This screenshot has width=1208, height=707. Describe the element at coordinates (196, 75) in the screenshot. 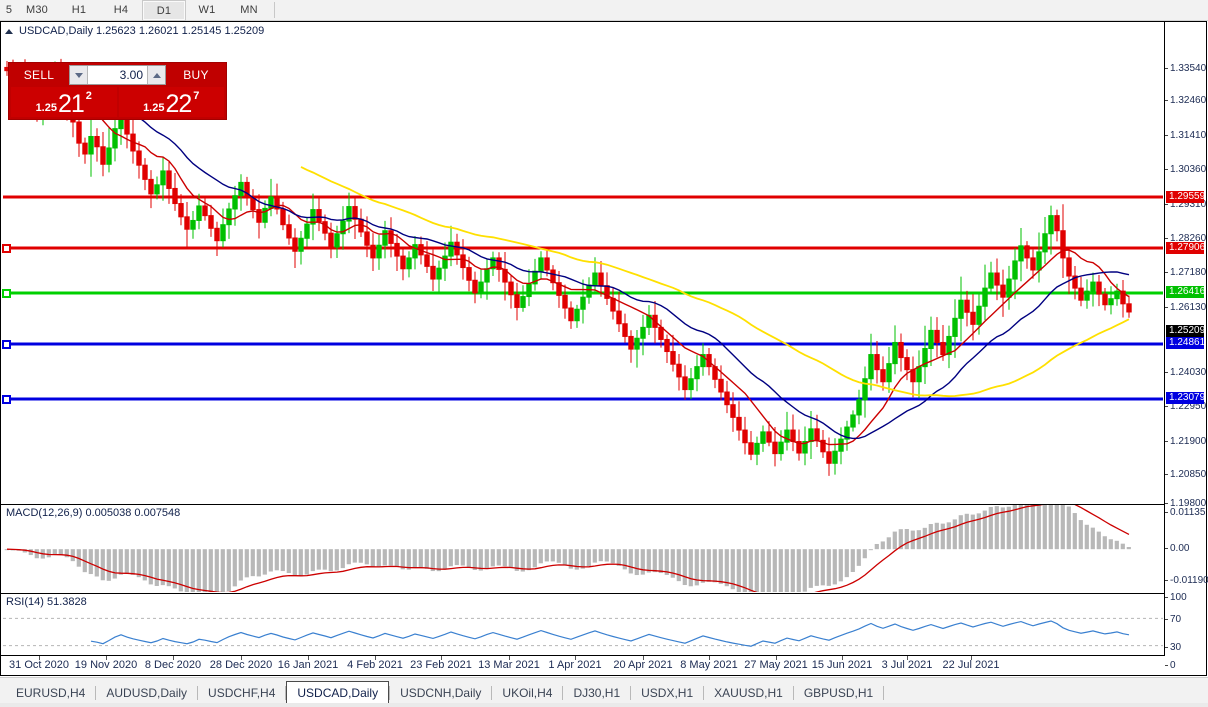

I see `buy-button: BUY` at that location.